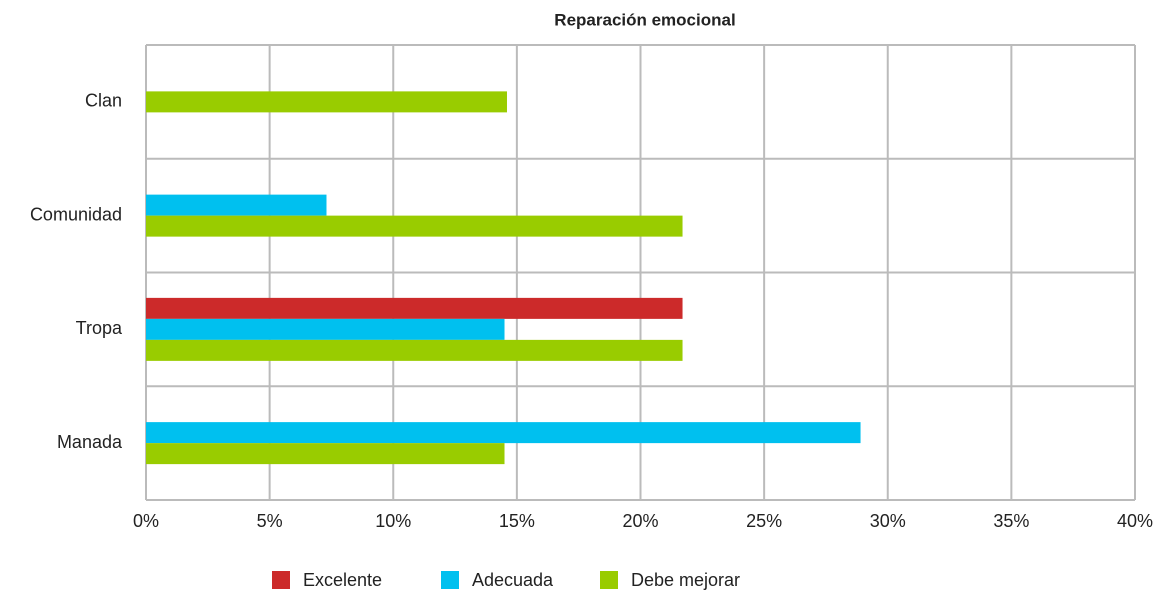 This screenshot has height=594, width=1164. Describe the element at coordinates (393, 521) in the screenshot. I see `x-tick-label: 10%` at that location.